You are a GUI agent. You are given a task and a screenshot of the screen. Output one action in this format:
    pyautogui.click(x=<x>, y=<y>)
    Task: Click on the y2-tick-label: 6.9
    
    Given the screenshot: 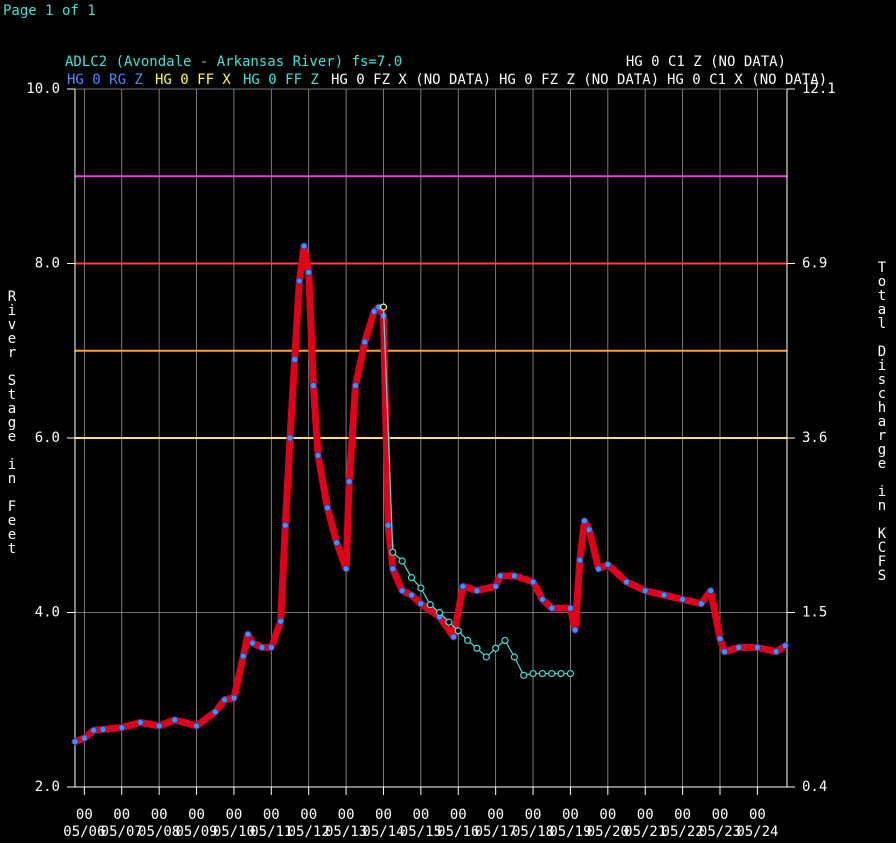 What is the action you would take?
    pyautogui.click(x=814, y=264)
    